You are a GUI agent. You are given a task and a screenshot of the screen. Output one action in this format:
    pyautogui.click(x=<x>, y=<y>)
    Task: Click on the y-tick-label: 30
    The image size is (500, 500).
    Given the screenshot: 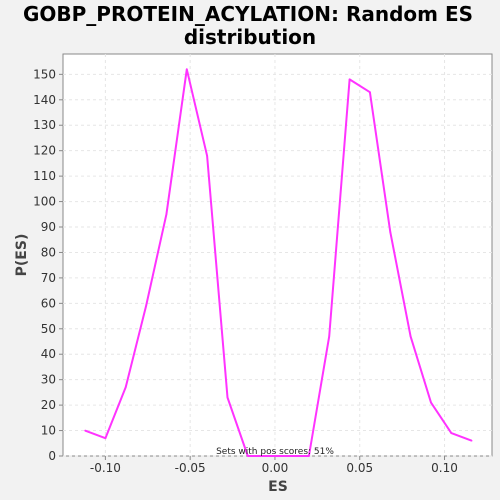 What is the action you would take?
    pyautogui.click(x=48, y=380)
    